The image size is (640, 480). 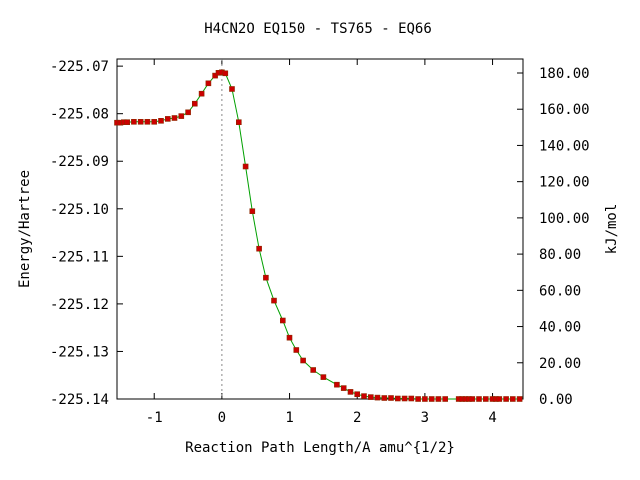 I want to click on left-y-tick-label: -225.11, so click(x=79, y=257).